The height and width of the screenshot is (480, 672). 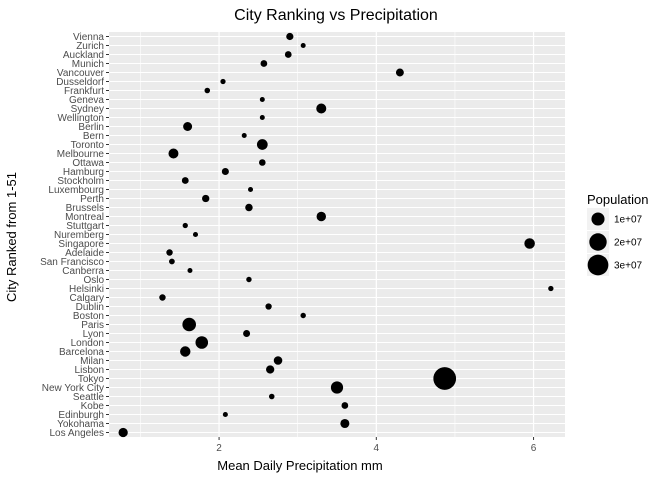 What do you see at coordinates (219, 448) in the screenshot?
I see `x-tick-label: 2` at bounding box center [219, 448].